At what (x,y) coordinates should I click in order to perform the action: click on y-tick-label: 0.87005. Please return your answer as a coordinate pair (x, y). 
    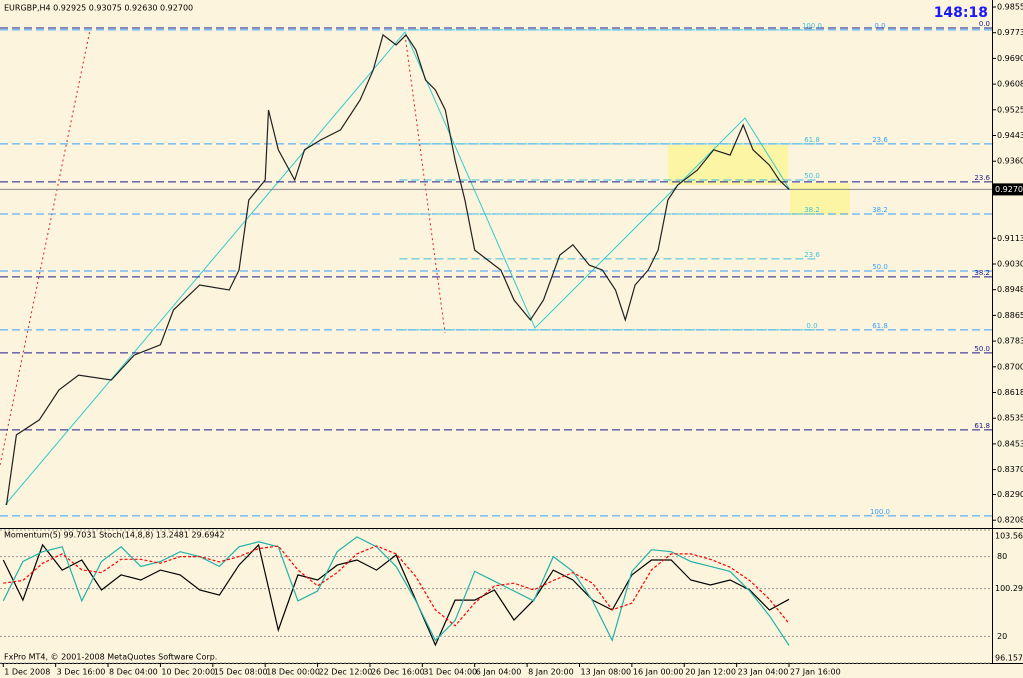
    Looking at the image, I should click on (1010, 366).